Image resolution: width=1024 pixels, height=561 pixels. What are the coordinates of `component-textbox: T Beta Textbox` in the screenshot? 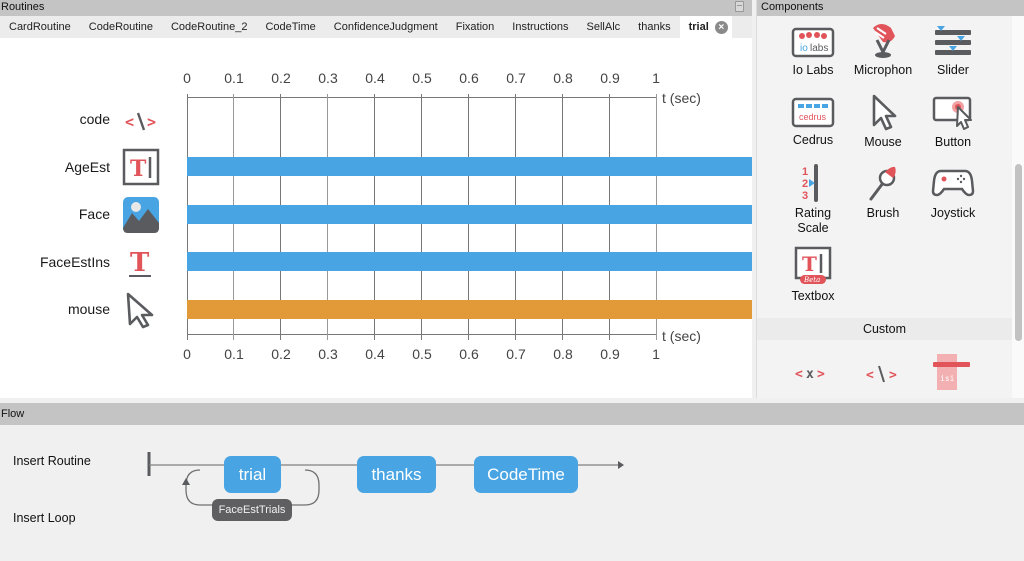 It's located at (813, 275).